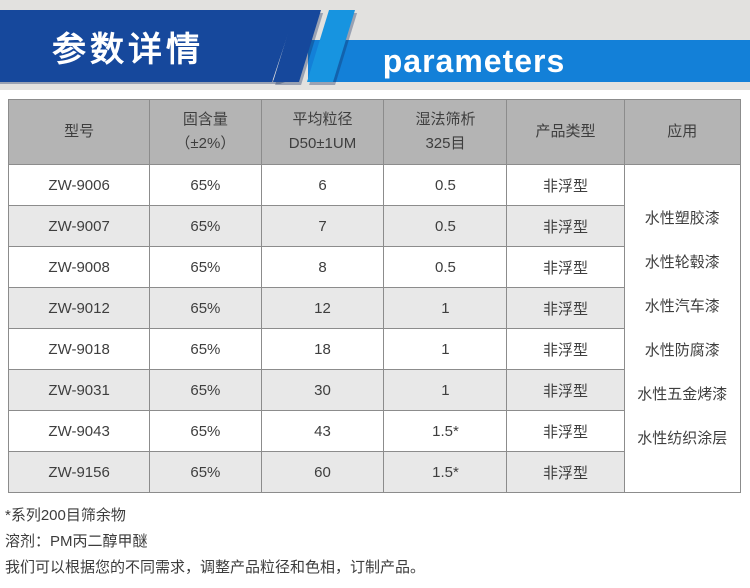 The image size is (750, 588). What do you see at coordinates (322, 431) in the screenshot?
I see `particle-size-cell: 43` at bounding box center [322, 431].